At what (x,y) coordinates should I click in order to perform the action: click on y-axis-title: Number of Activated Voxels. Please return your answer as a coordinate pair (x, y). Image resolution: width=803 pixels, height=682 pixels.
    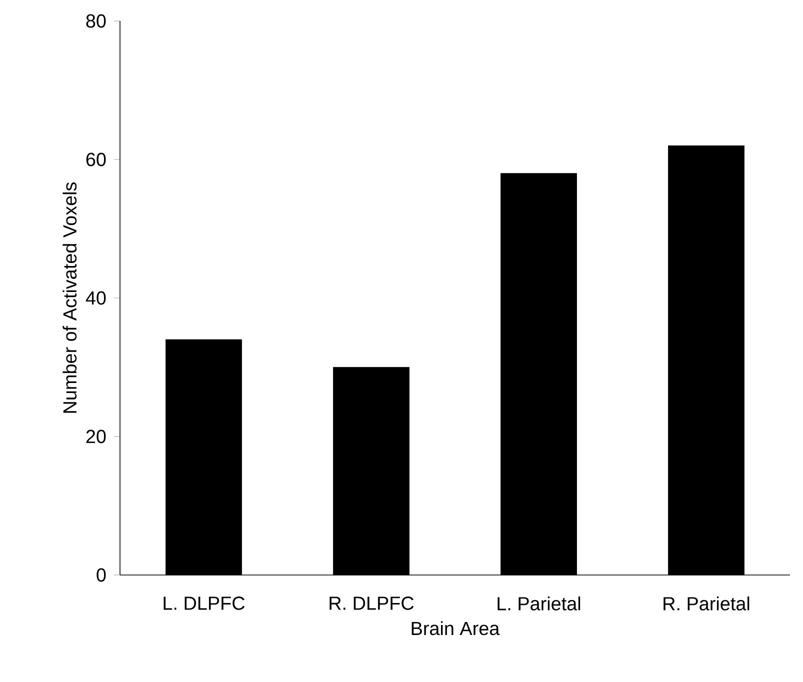
    Looking at the image, I should click on (69, 297).